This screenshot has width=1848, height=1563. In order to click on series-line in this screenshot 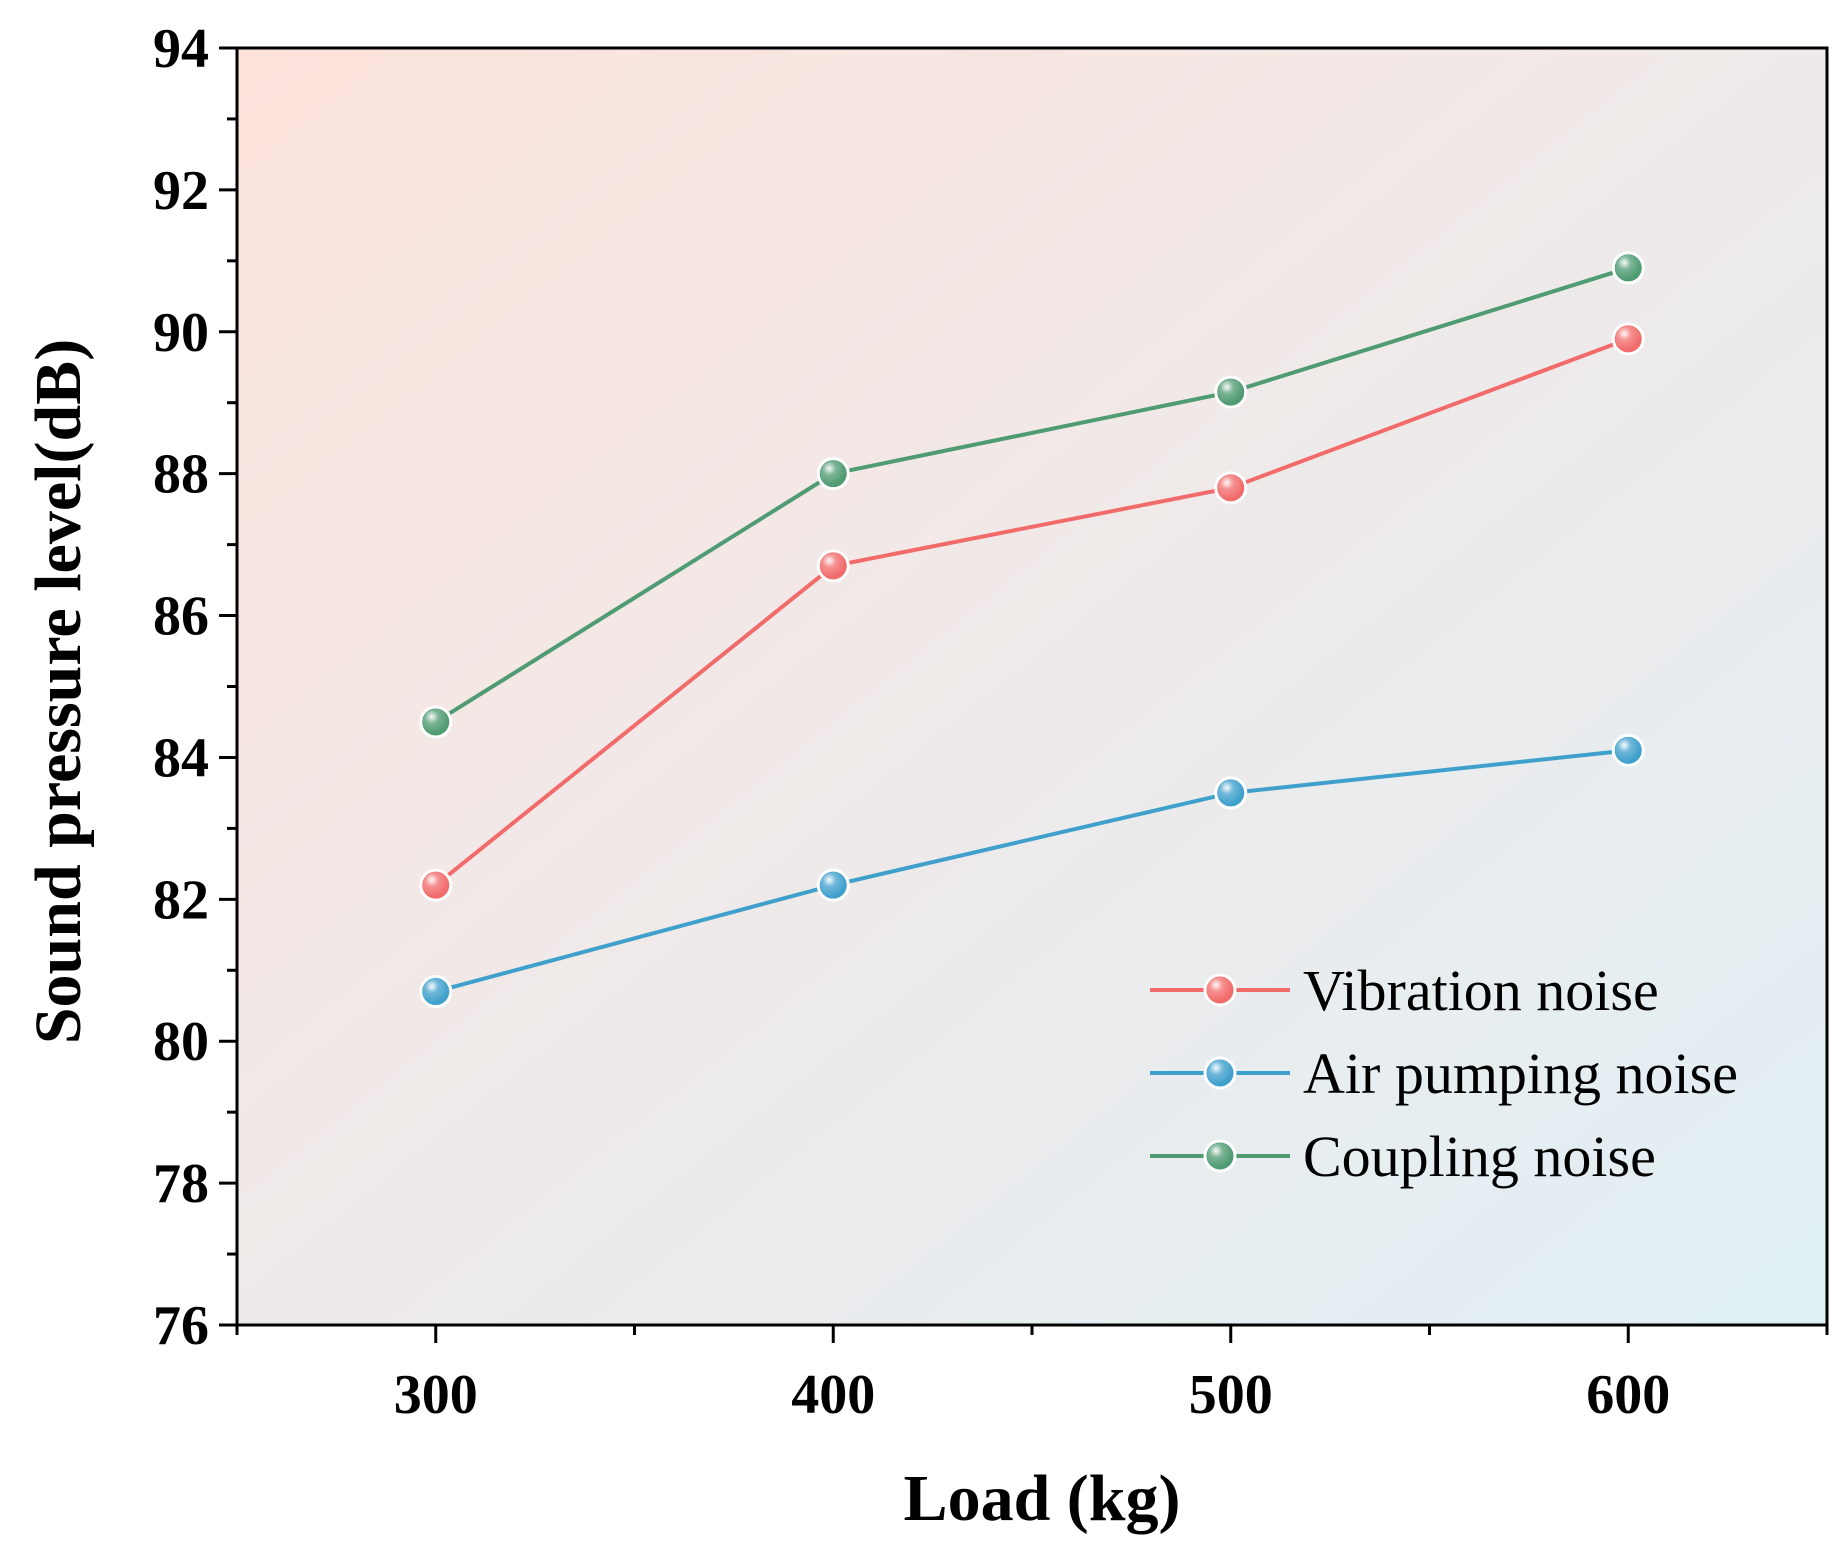, I will do `click(1032, 871)`.